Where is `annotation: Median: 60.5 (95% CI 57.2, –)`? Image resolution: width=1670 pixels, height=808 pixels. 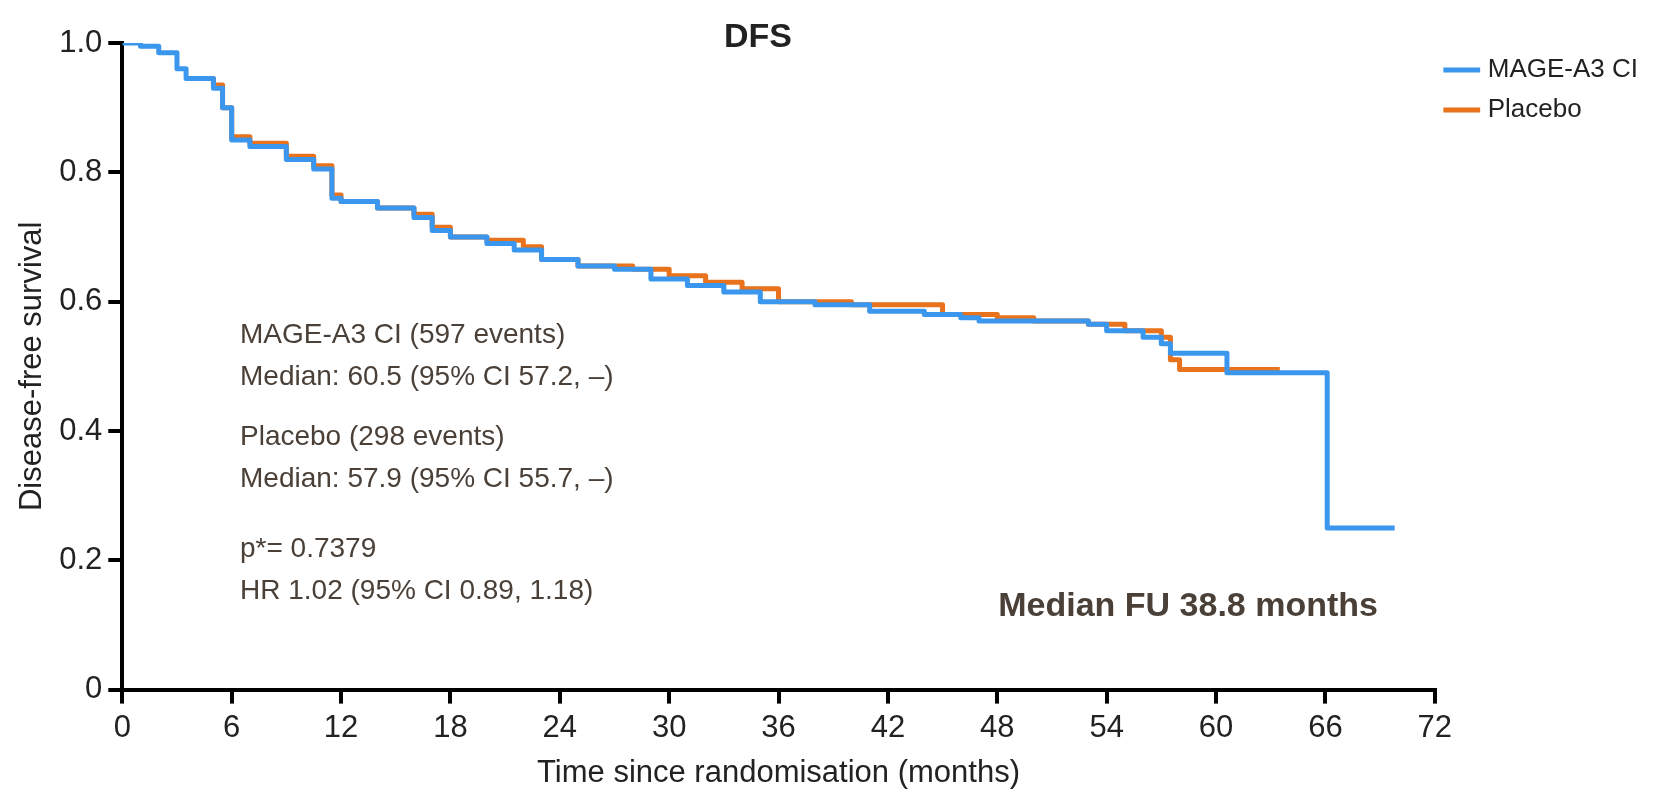
annotation: Median: 60.5 (95% CI 57.2, –) is located at coordinates (427, 376).